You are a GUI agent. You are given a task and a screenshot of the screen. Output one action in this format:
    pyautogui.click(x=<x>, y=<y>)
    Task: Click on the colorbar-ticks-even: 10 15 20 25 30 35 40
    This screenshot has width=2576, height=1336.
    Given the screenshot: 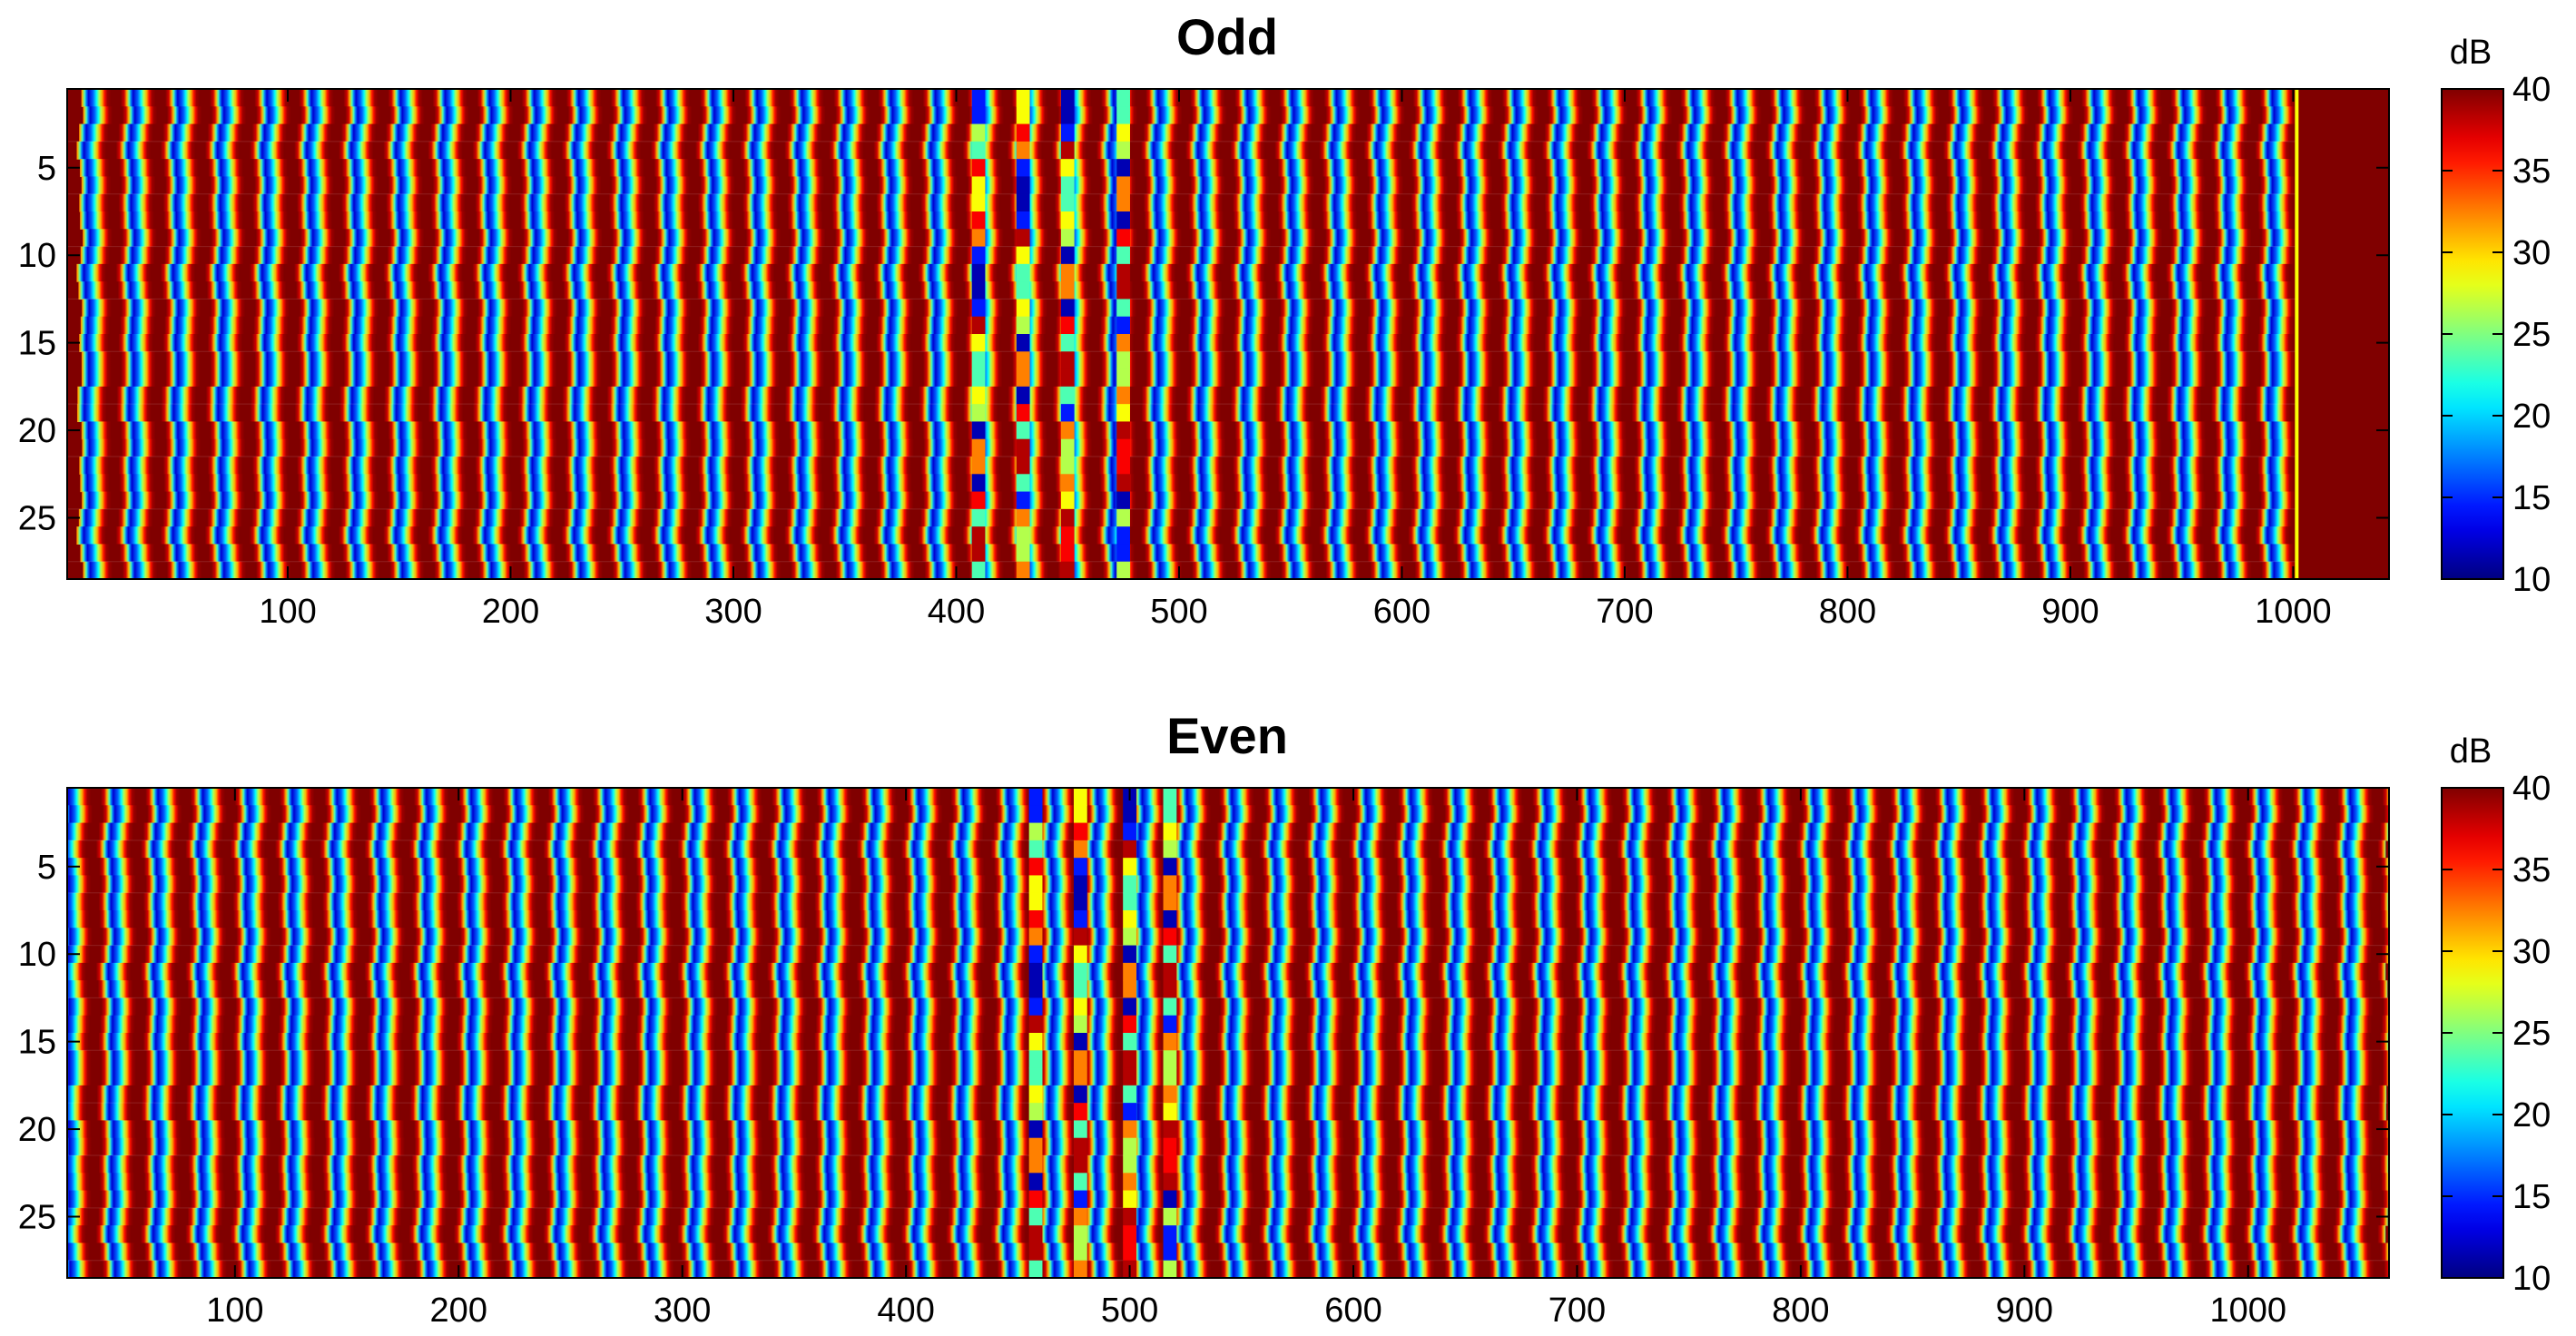 What is the action you would take?
    pyautogui.click(x=2496, y=1034)
    